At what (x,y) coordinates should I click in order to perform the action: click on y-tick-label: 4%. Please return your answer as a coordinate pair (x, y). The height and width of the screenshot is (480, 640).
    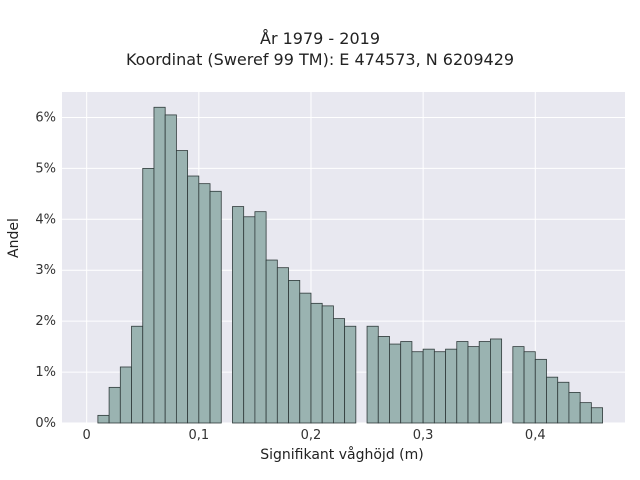
    Looking at the image, I should click on (45, 219).